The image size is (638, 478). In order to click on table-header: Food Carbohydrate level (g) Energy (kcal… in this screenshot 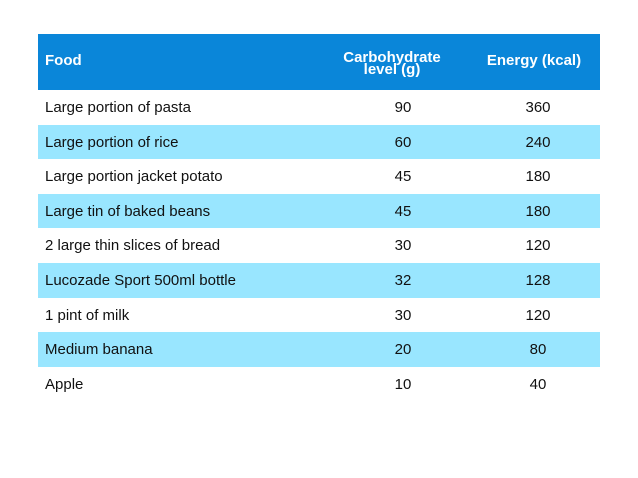, I will do `click(319, 62)`.